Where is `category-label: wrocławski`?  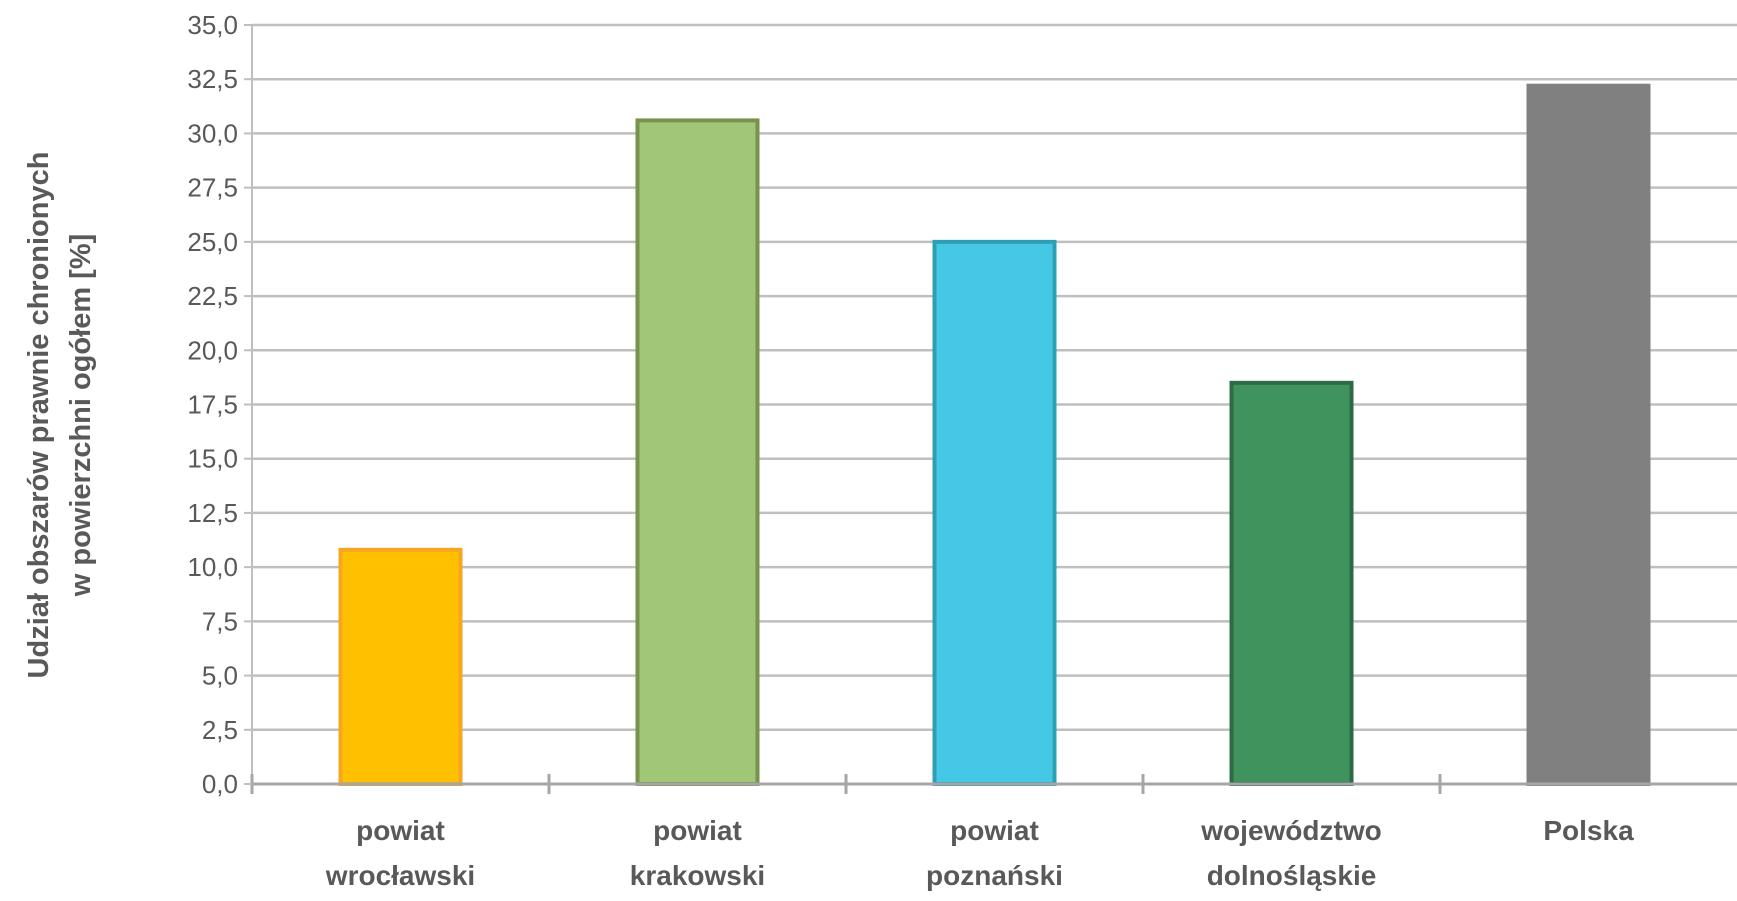
category-label: wrocławski is located at coordinates (400, 875).